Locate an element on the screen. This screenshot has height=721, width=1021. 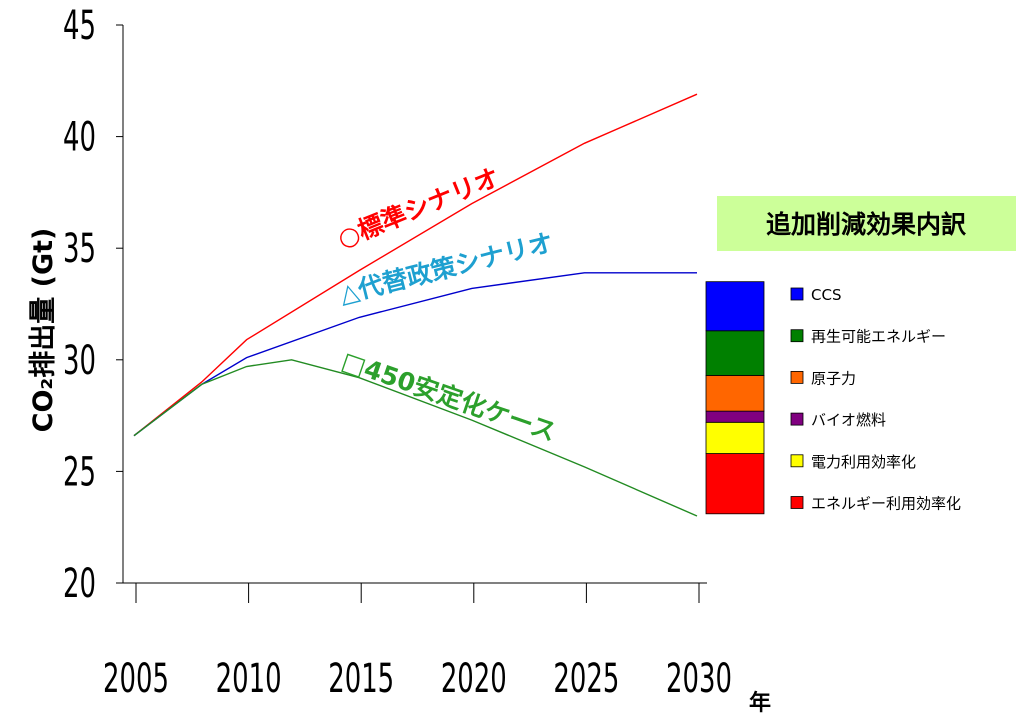
x-axis-ticks: 2005 2010 2015 2020 2025 2030 is located at coordinates (417, 642).